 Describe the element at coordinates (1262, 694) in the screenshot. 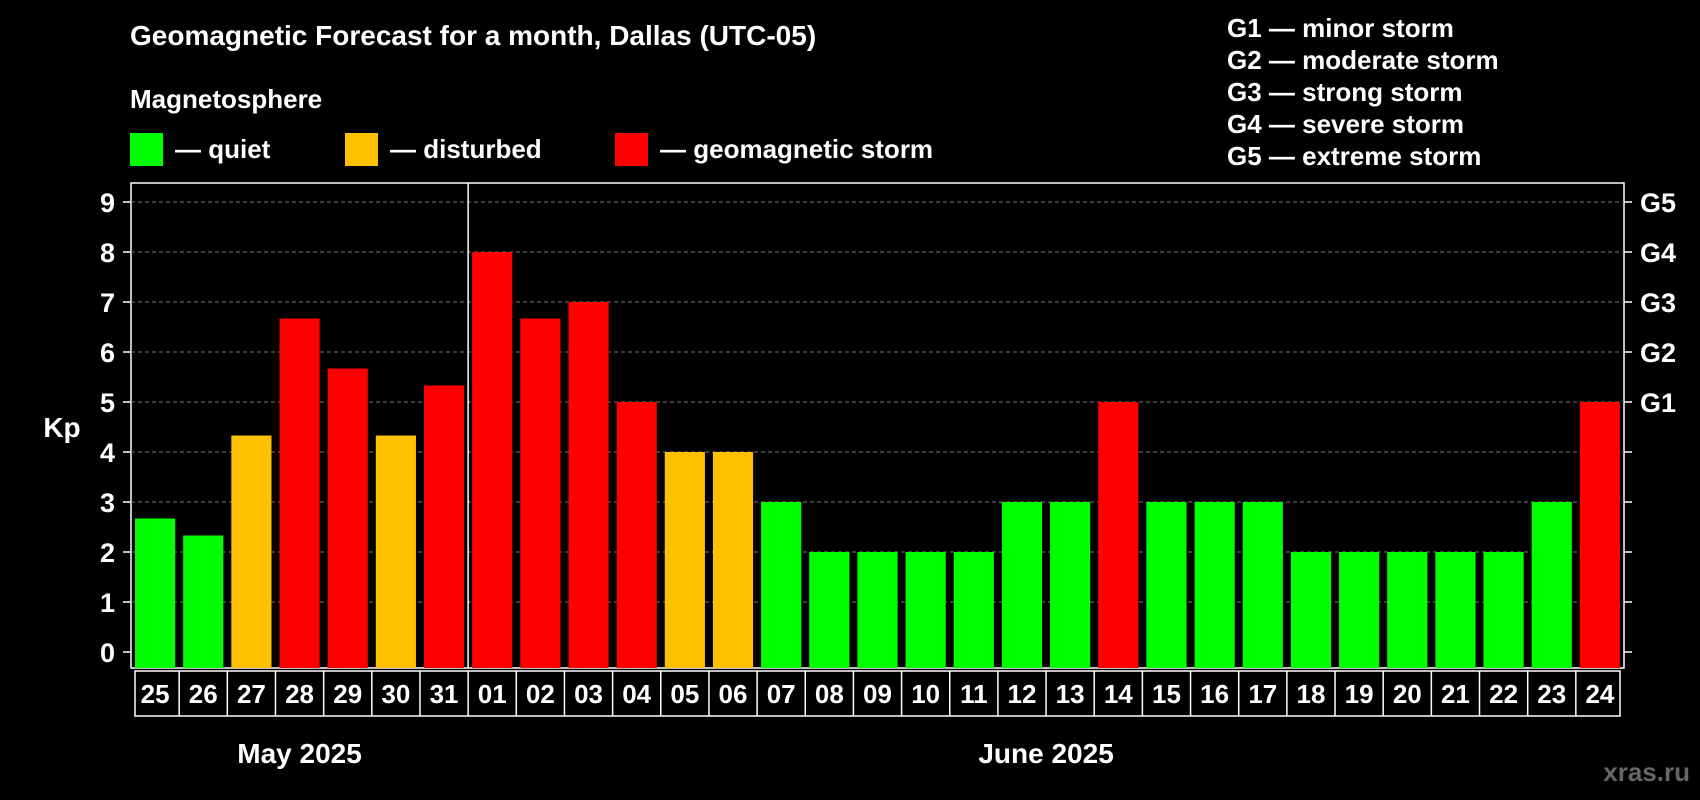

I see `date-tick-label: 17` at that location.